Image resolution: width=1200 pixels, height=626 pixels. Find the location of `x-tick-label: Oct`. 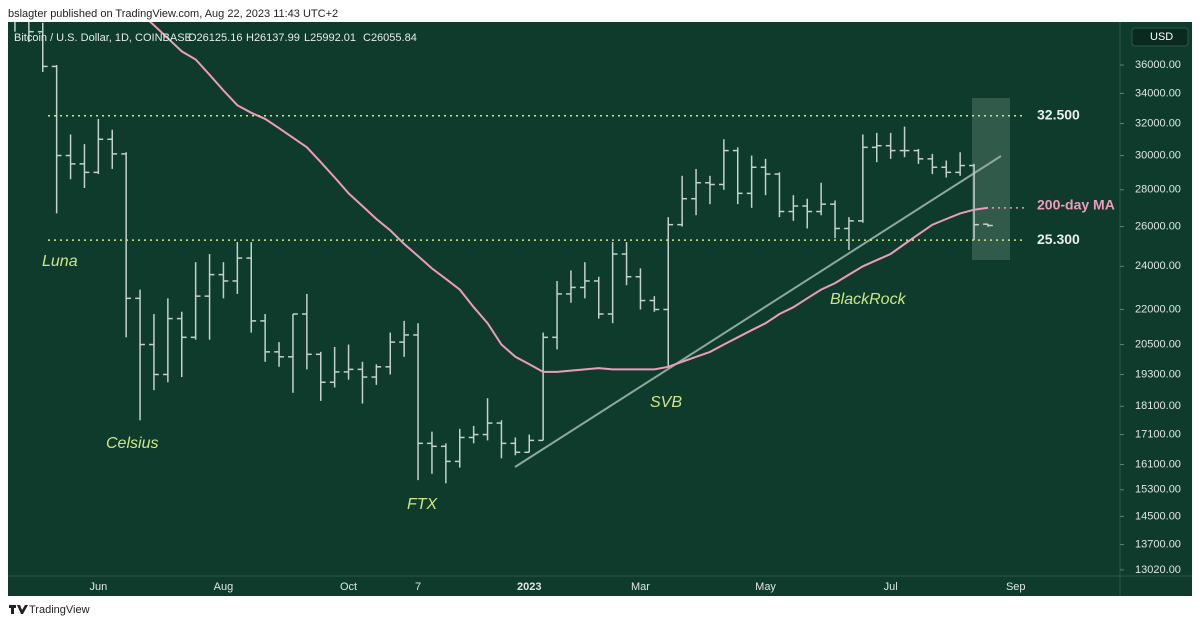

x-tick-label: Oct is located at coordinates (348, 587).